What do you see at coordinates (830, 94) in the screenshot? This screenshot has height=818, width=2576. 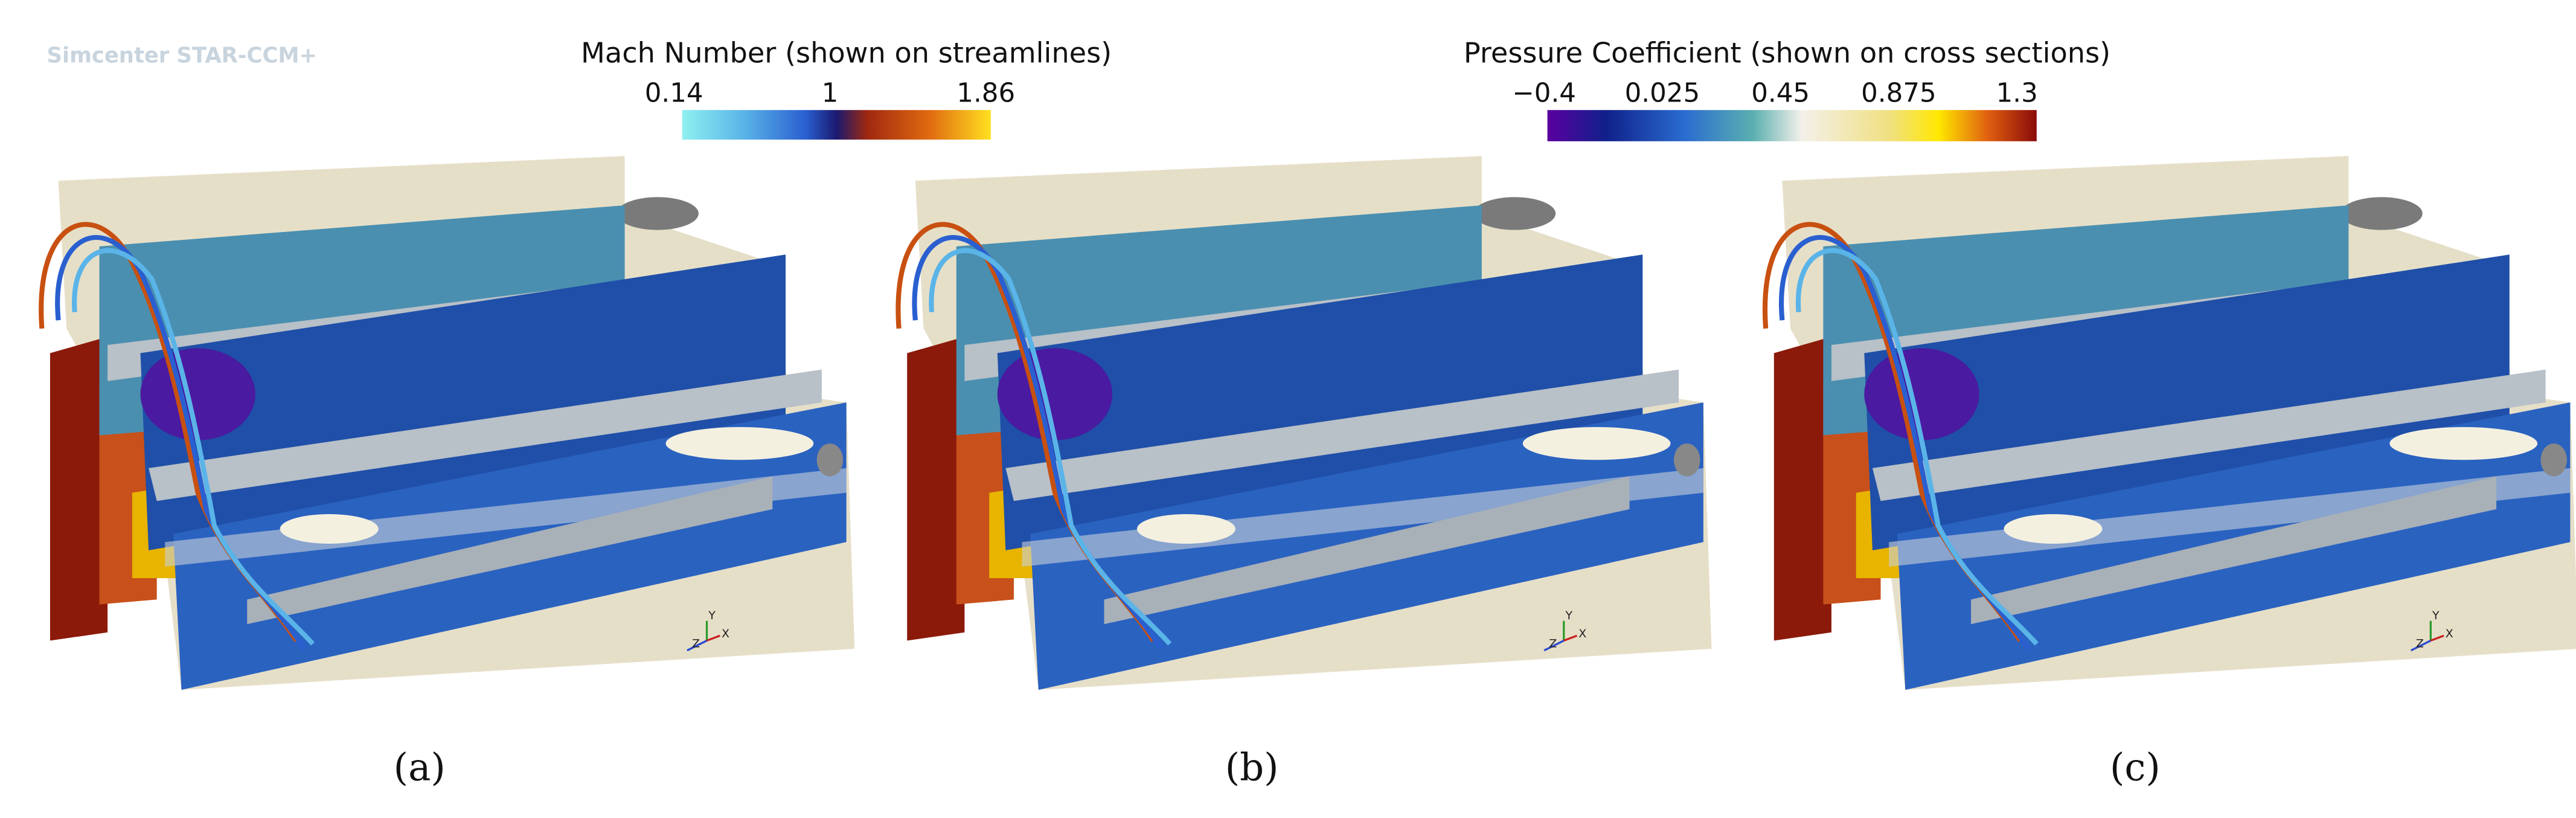 I see `colorbar-tick-label: 1` at bounding box center [830, 94].